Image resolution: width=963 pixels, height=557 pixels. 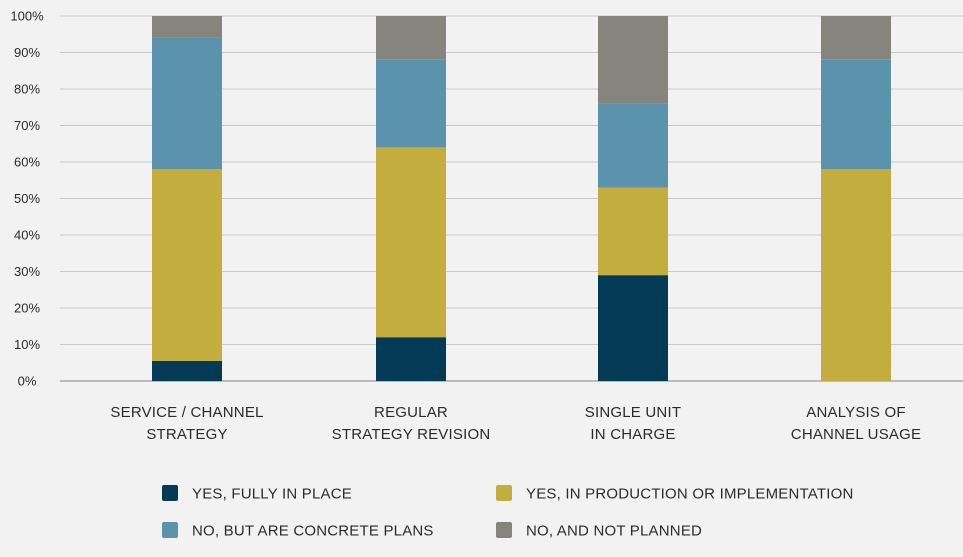 What do you see at coordinates (690, 494) in the screenshot?
I see `legend-label: YES, IN PRODUCTION OR IMPLEMENTATION` at bounding box center [690, 494].